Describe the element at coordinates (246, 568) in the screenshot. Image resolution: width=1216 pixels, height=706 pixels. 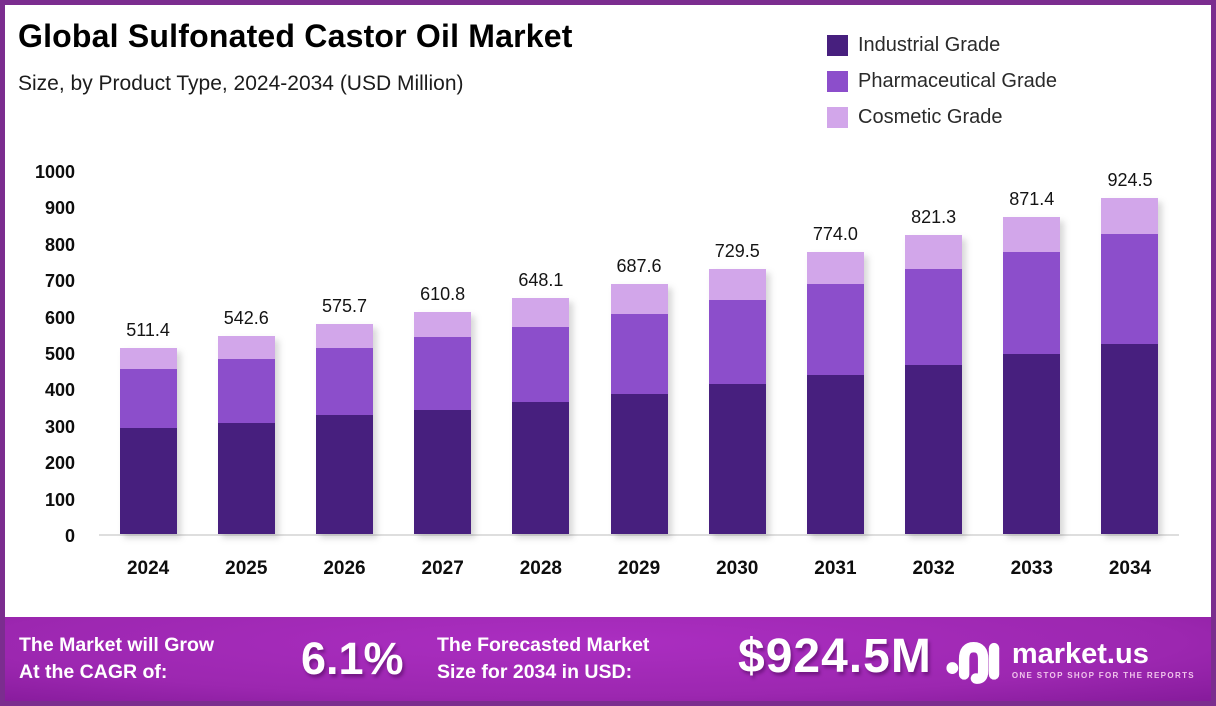
I see `x-tick-label: 2025` at that location.